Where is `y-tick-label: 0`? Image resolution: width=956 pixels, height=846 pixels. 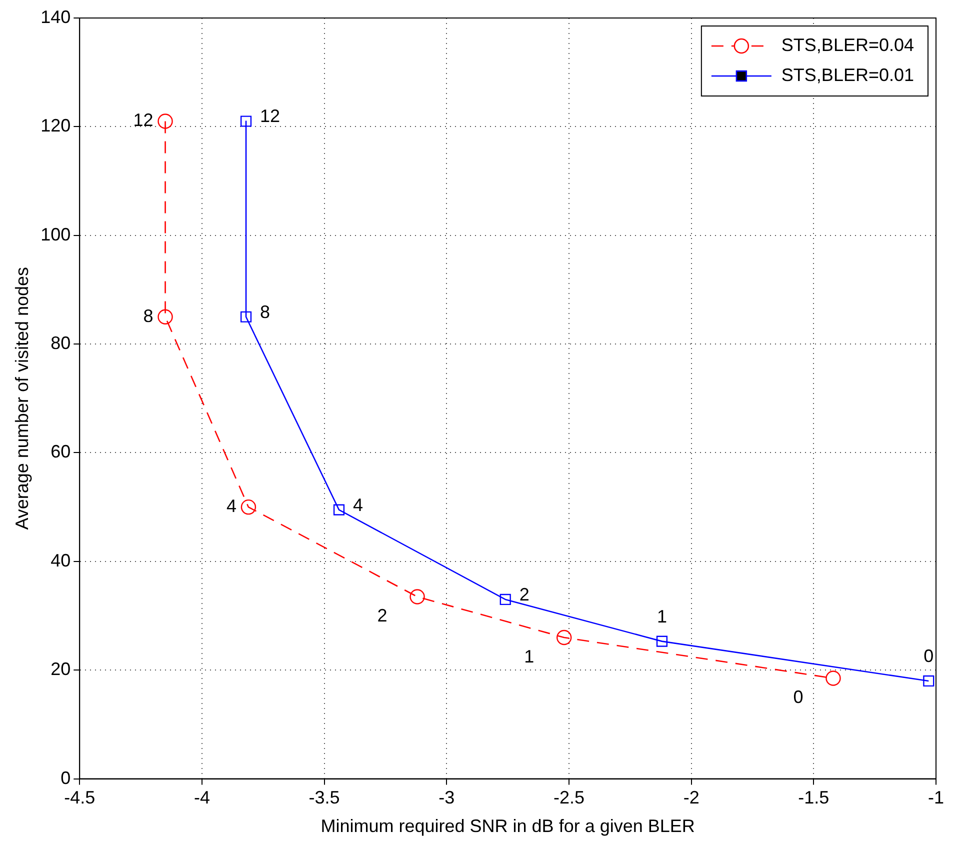 y-tick-label: 0 is located at coordinates (65, 778).